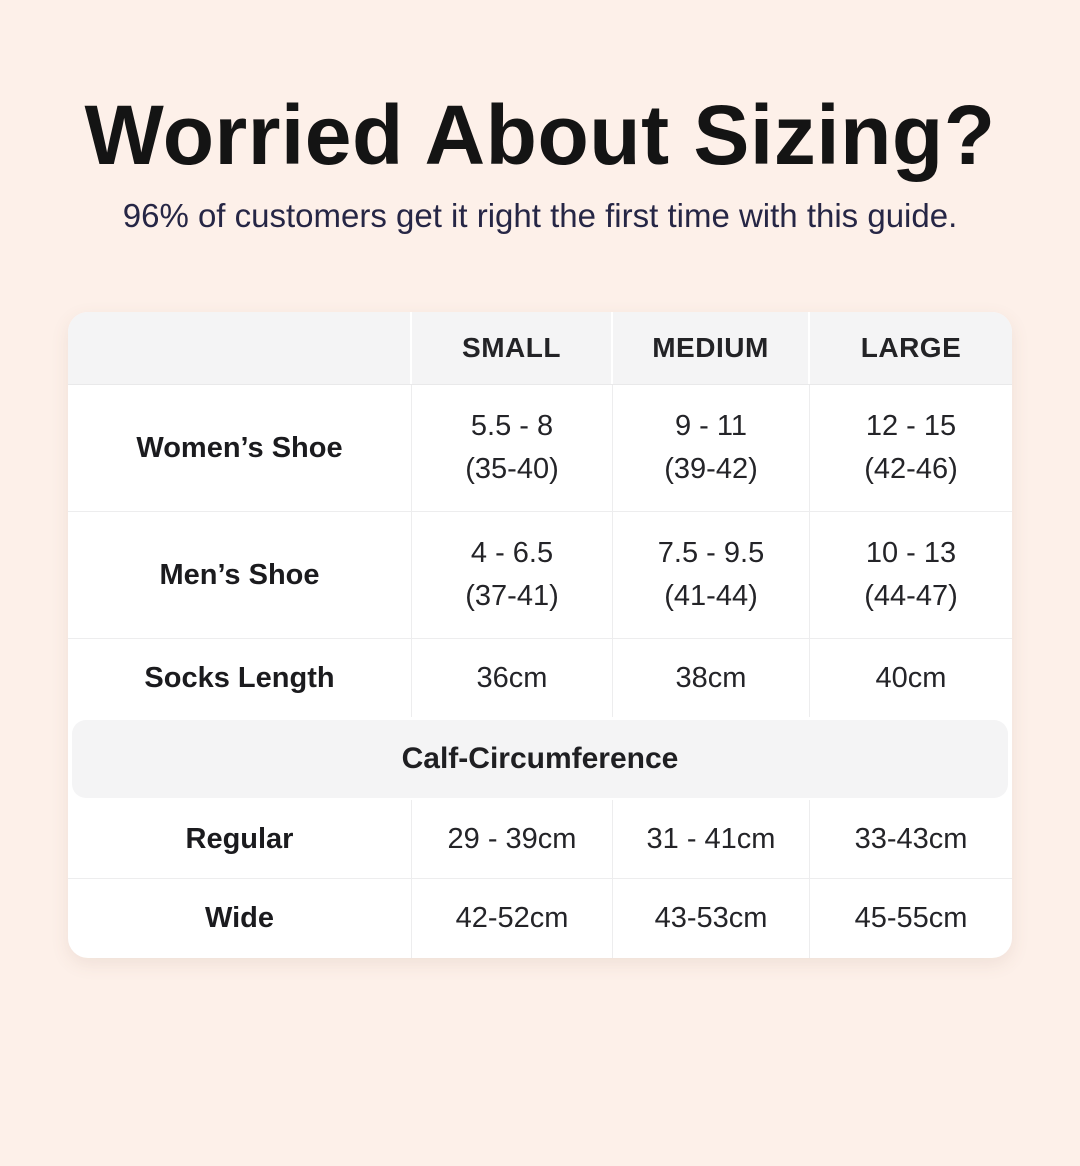  I want to click on table-row-wide: Wide 42-52cm 43-53cm 45-55cm, so click(540, 919).